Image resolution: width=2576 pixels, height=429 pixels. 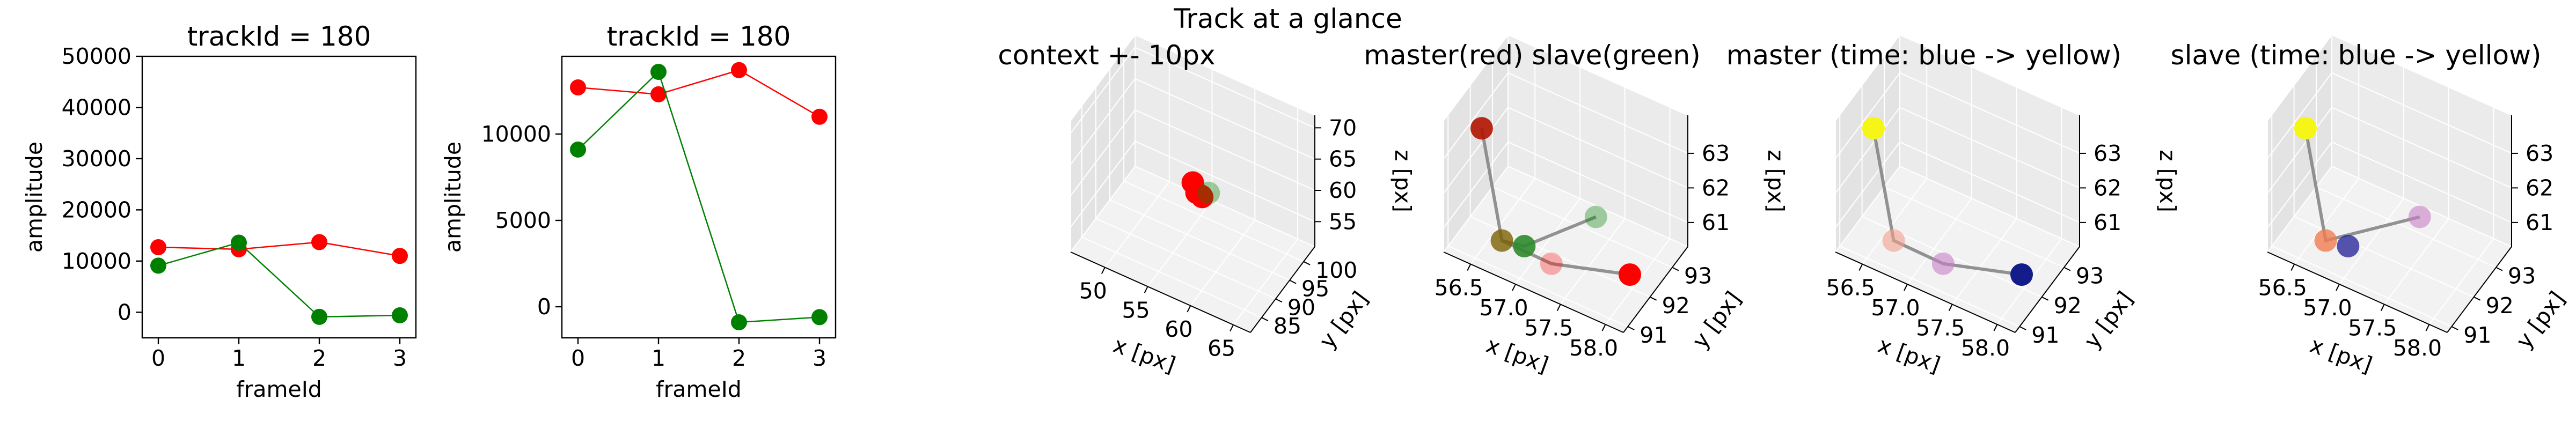 What do you see at coordinates (578, 358) in the screenshot?
I see `x-tick-label: 0` at bounding box center [578, 358].